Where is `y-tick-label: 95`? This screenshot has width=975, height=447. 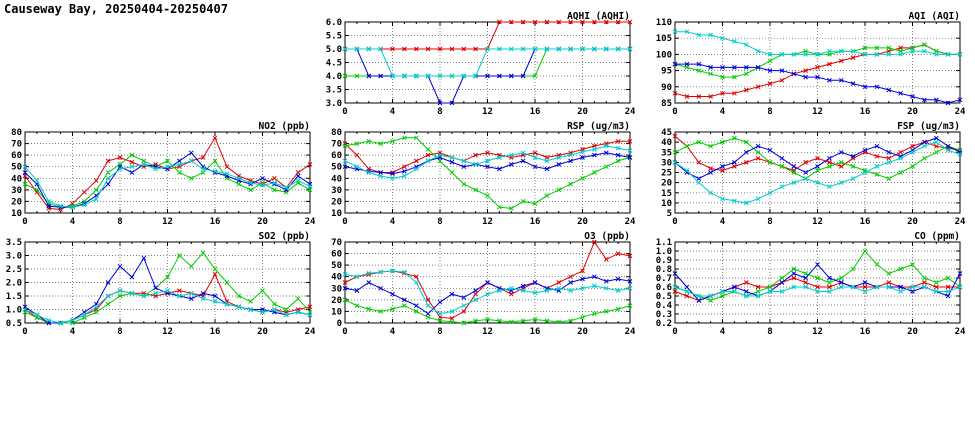
y-tick-label: 95 is located at coordinates (666, 72).